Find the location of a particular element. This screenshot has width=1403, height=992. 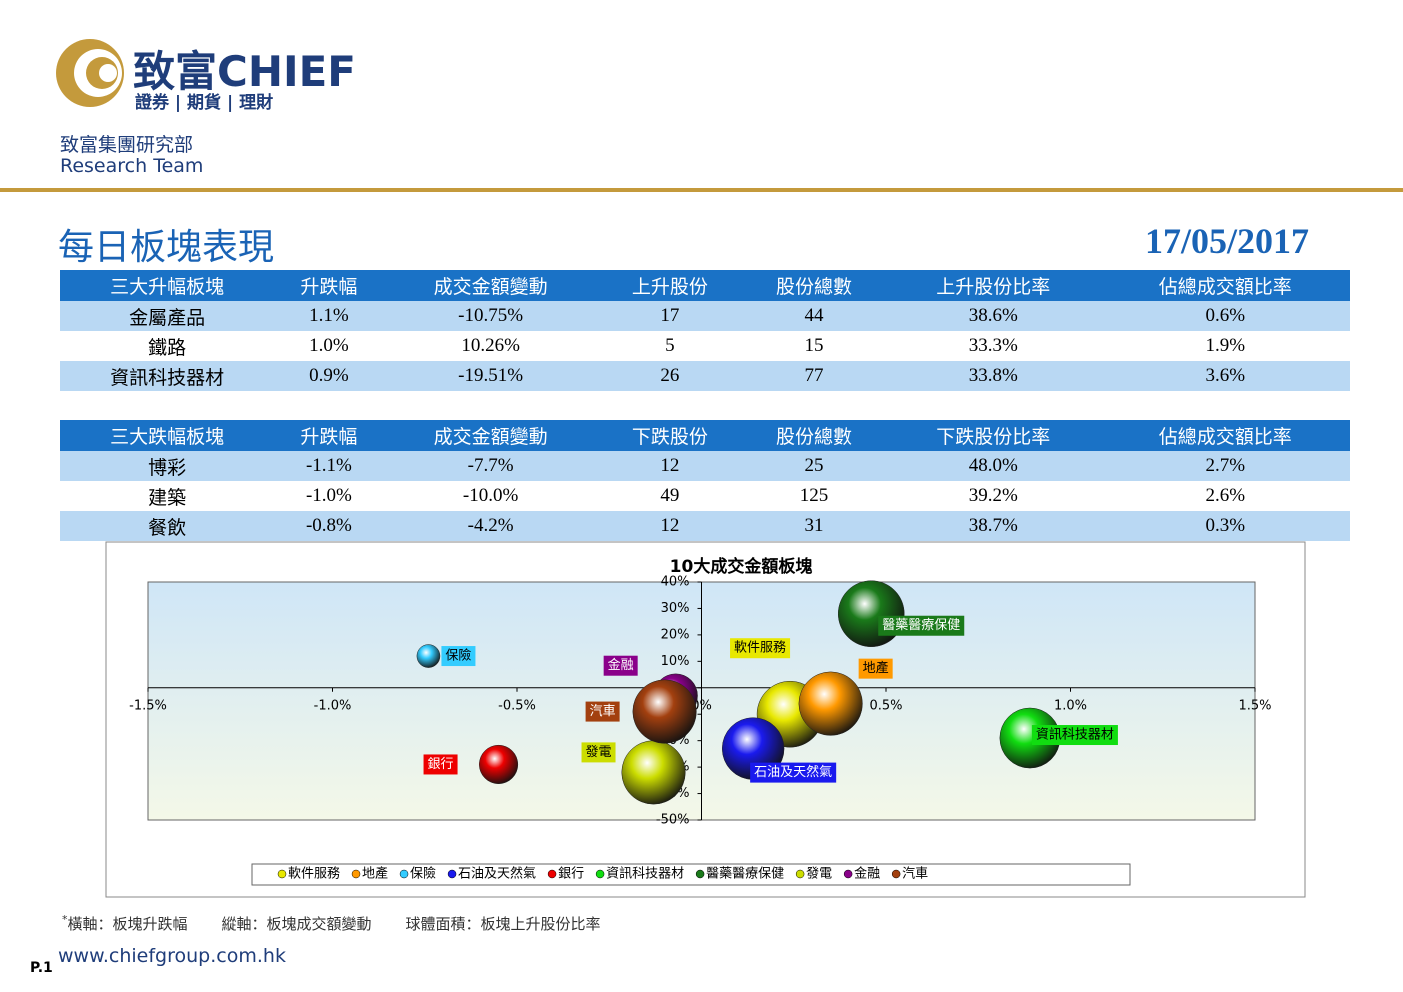

cell: 38.7% is located at coordinates (993, 526).